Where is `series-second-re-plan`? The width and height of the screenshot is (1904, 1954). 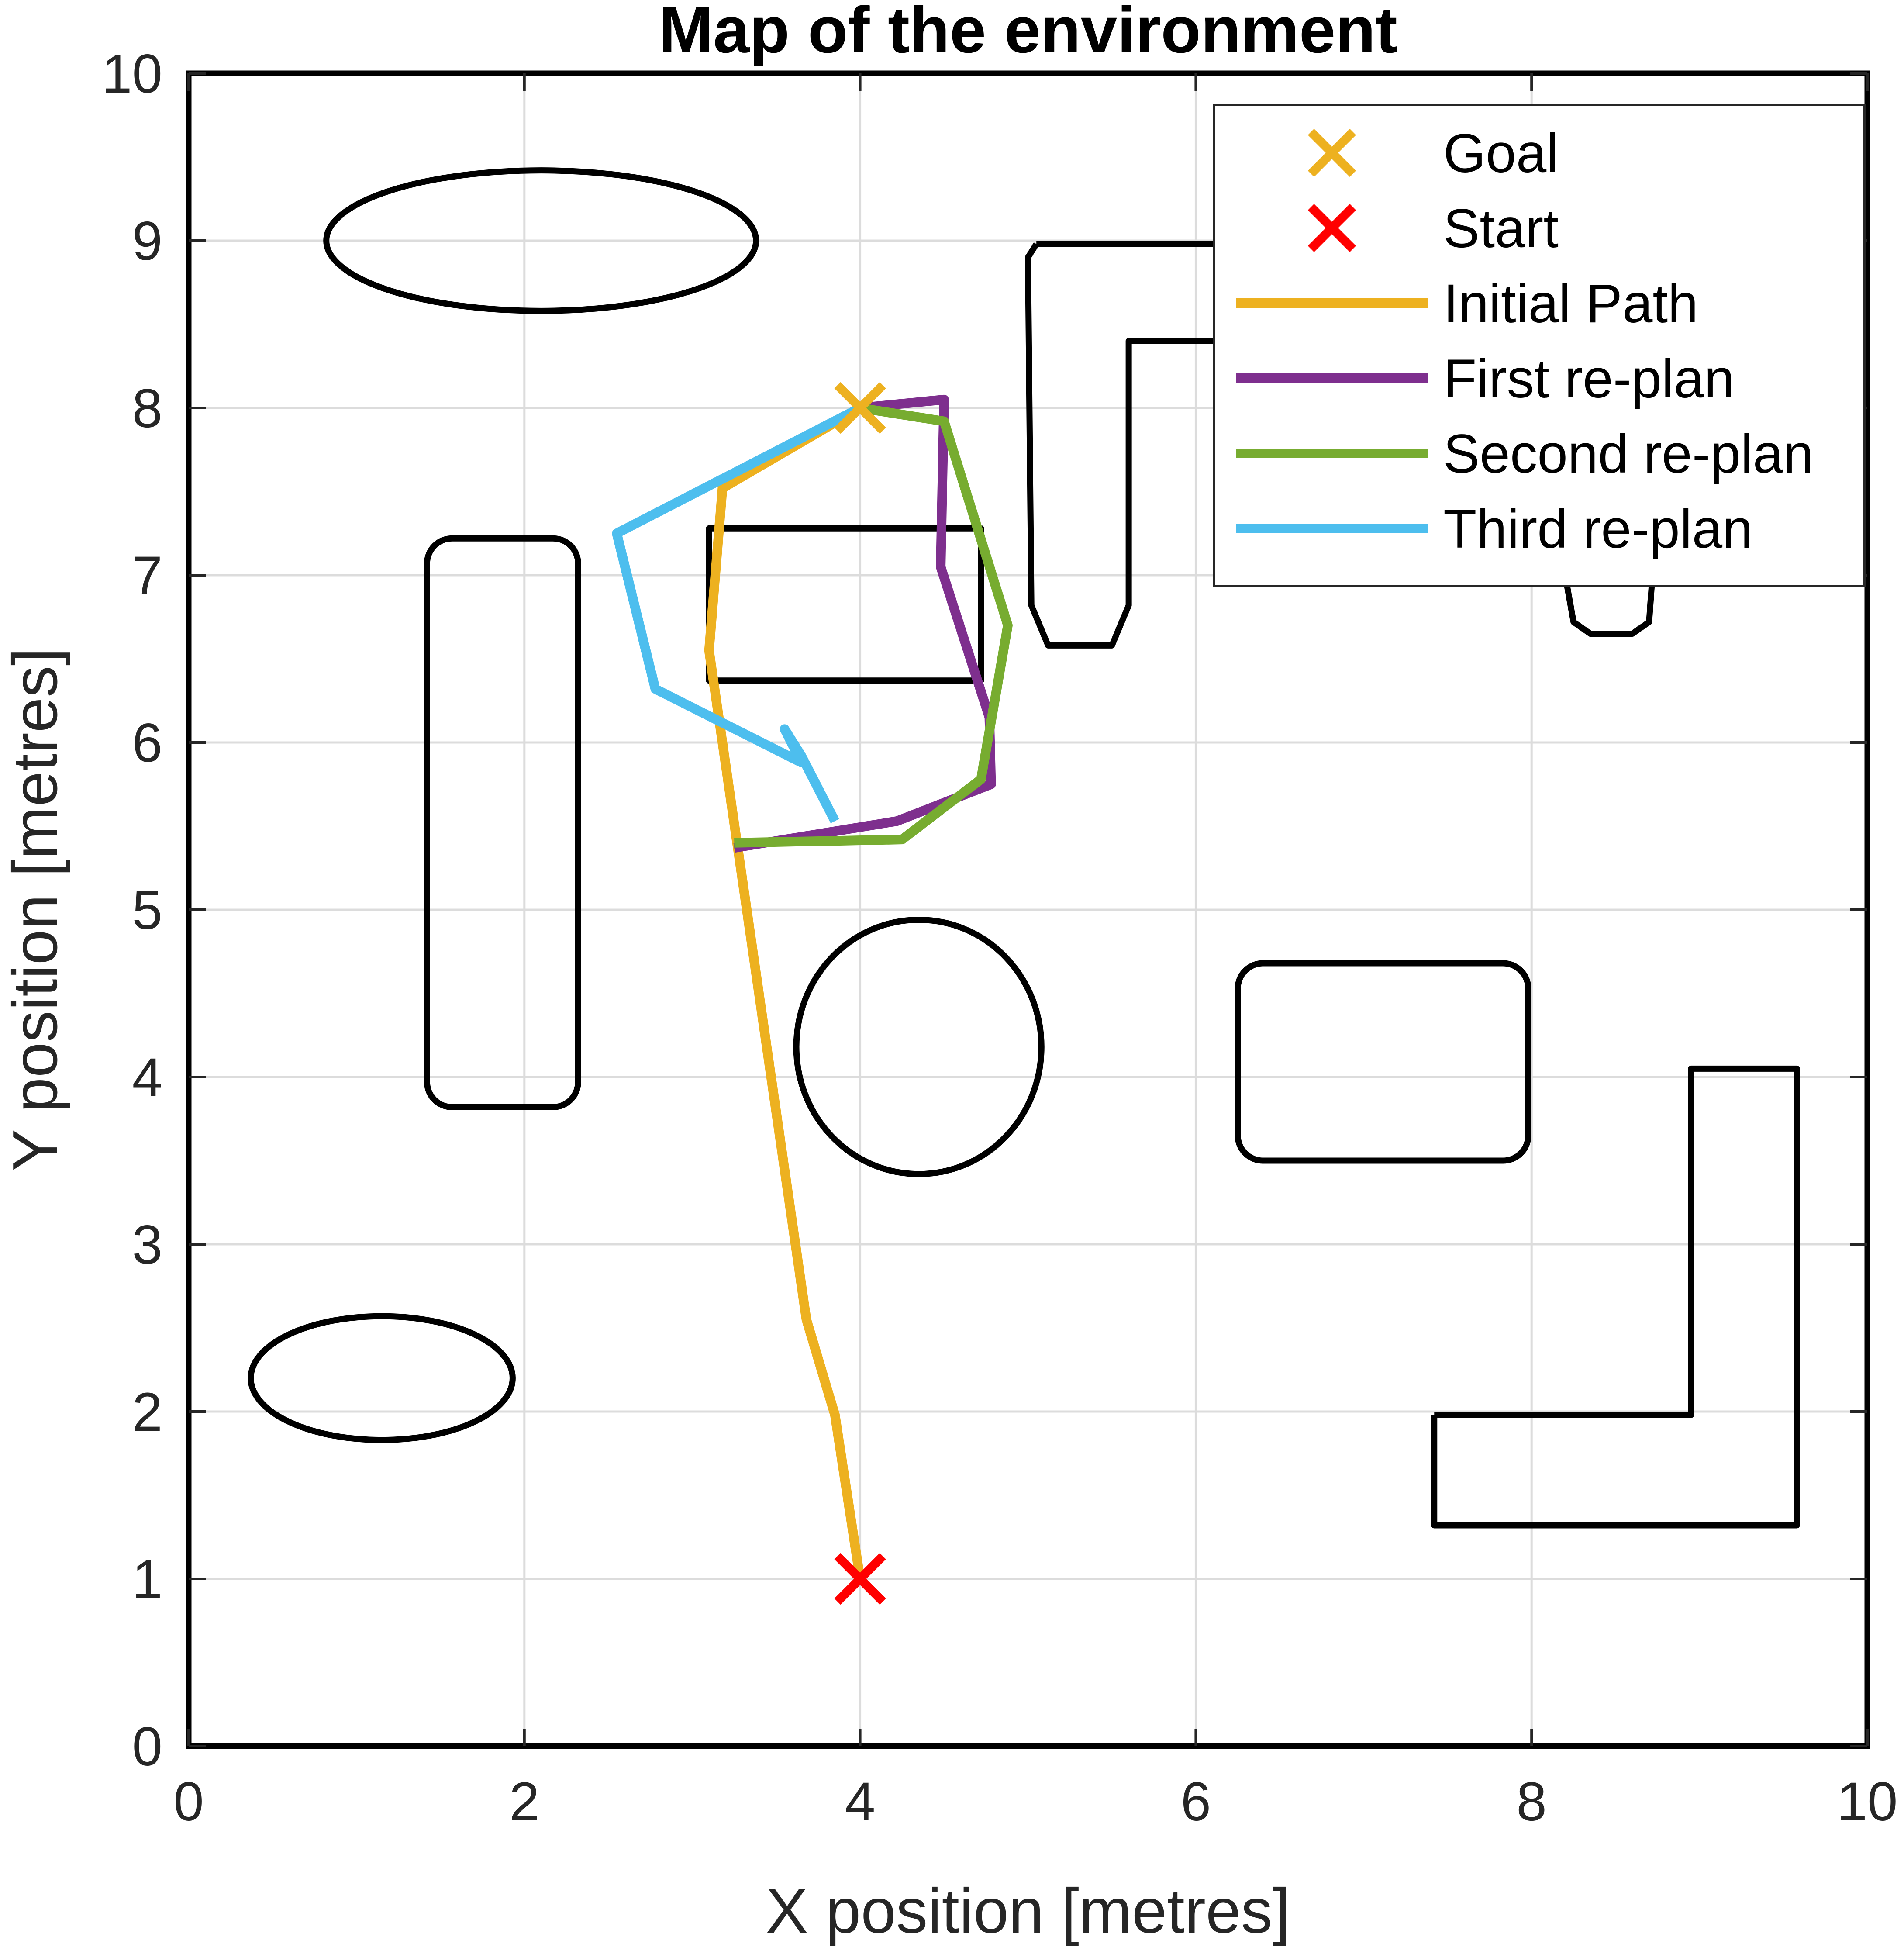 series-second-re-plan is located at coordinates (873, 625).